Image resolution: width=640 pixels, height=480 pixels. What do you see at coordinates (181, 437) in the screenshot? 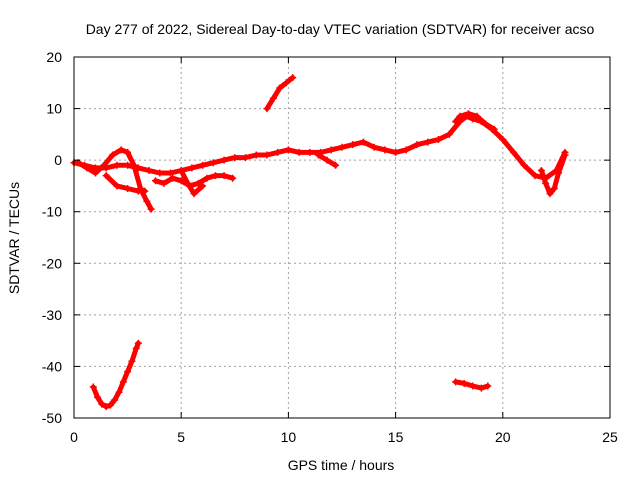
I see `x-tick-label: 5` at bounding box center [181, 437].